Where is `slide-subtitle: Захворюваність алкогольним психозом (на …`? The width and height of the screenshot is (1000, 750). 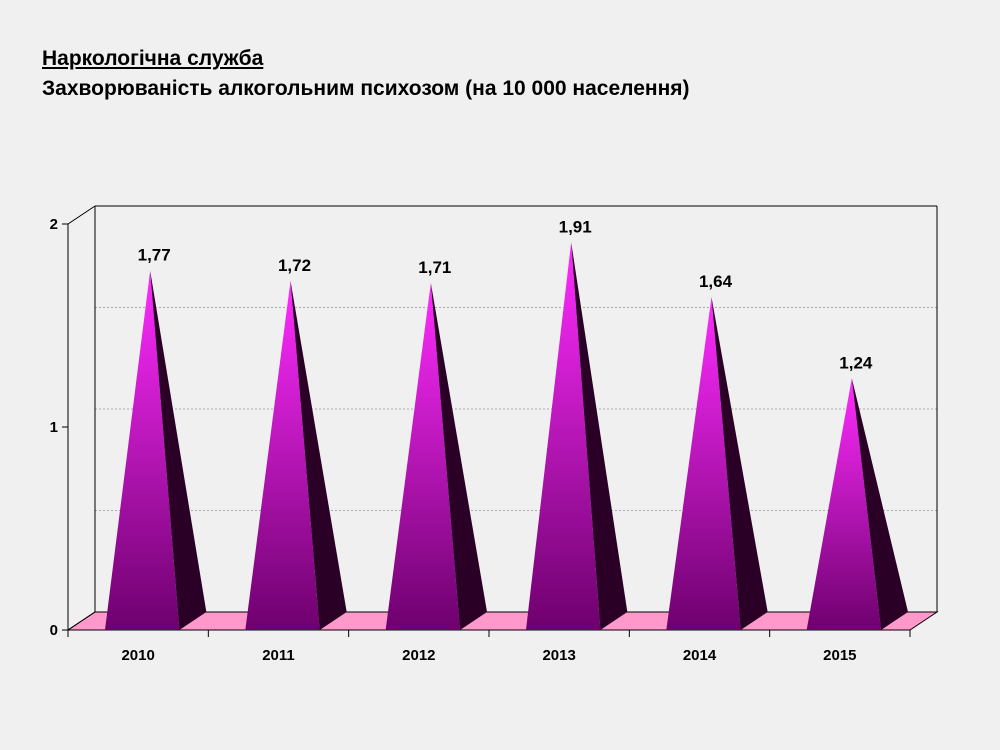 slide-subtitle: Захворюваність алкогольним психозом (на … is located at coordinates (366, 88).